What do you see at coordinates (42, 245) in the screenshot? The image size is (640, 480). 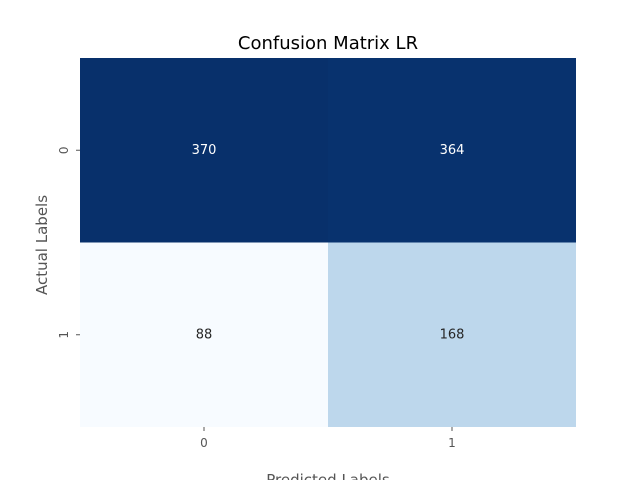 I see `y-axis-label: Actual Labels` at bounding box center [42, 245].